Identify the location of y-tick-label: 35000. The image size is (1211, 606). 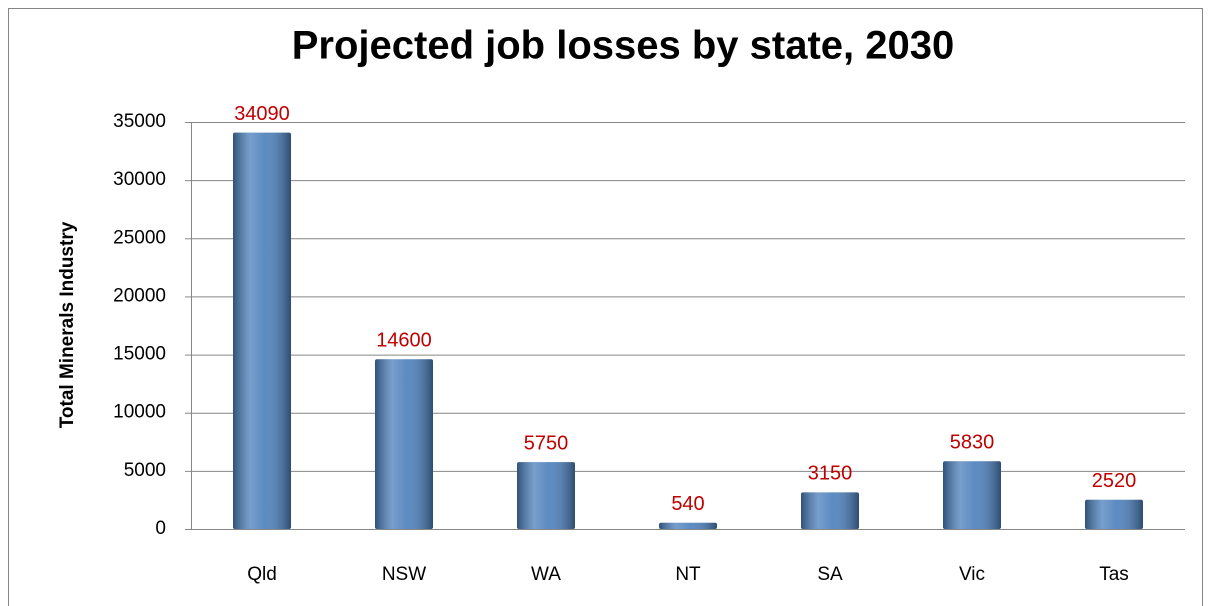
(139, 121).